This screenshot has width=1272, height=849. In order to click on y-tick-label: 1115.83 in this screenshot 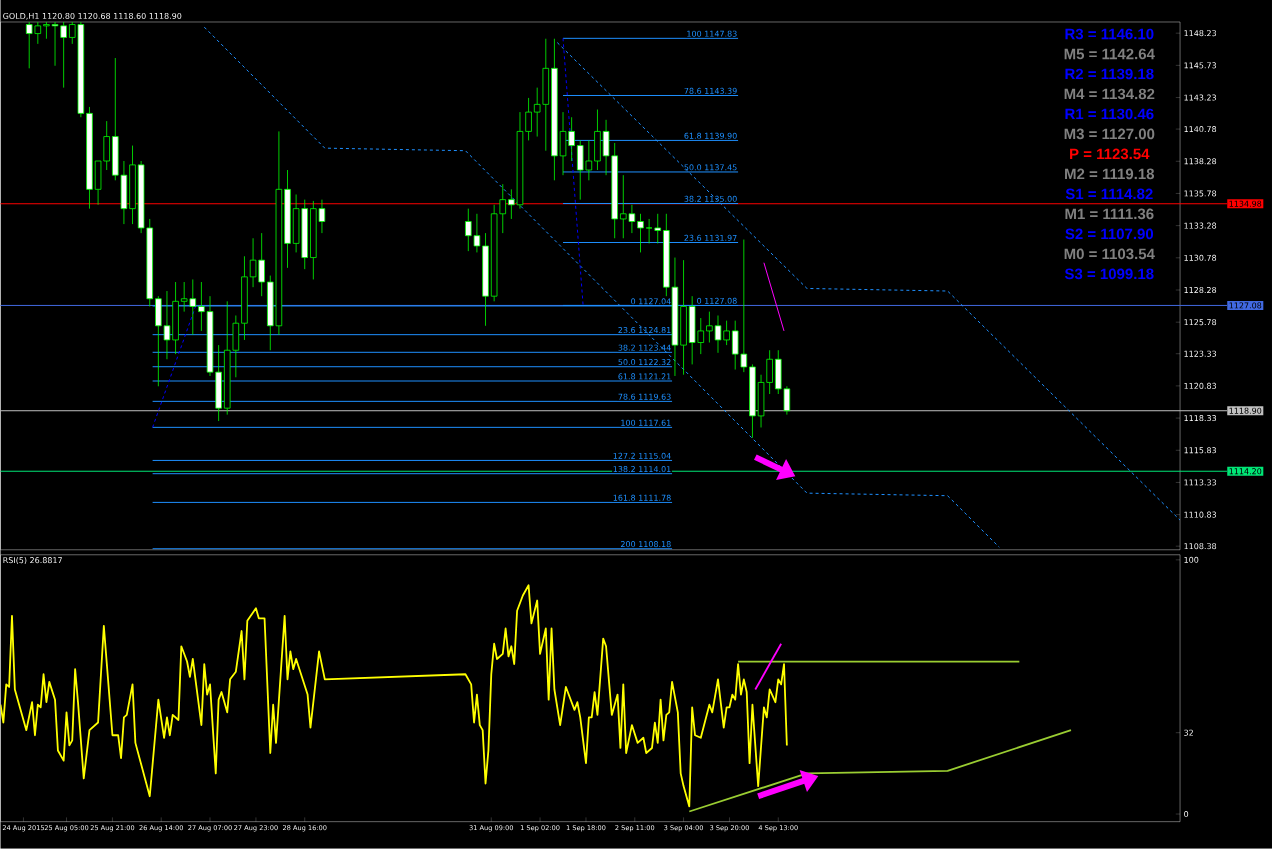, I will do `click(1200, 450)`.